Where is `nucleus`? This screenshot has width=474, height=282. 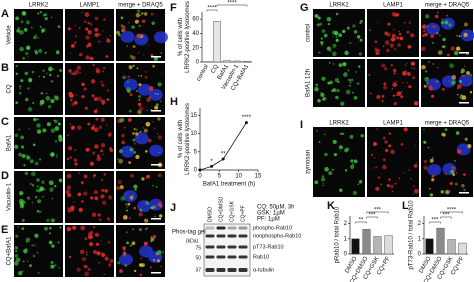
nucleus is located at coordinates (127, 151).